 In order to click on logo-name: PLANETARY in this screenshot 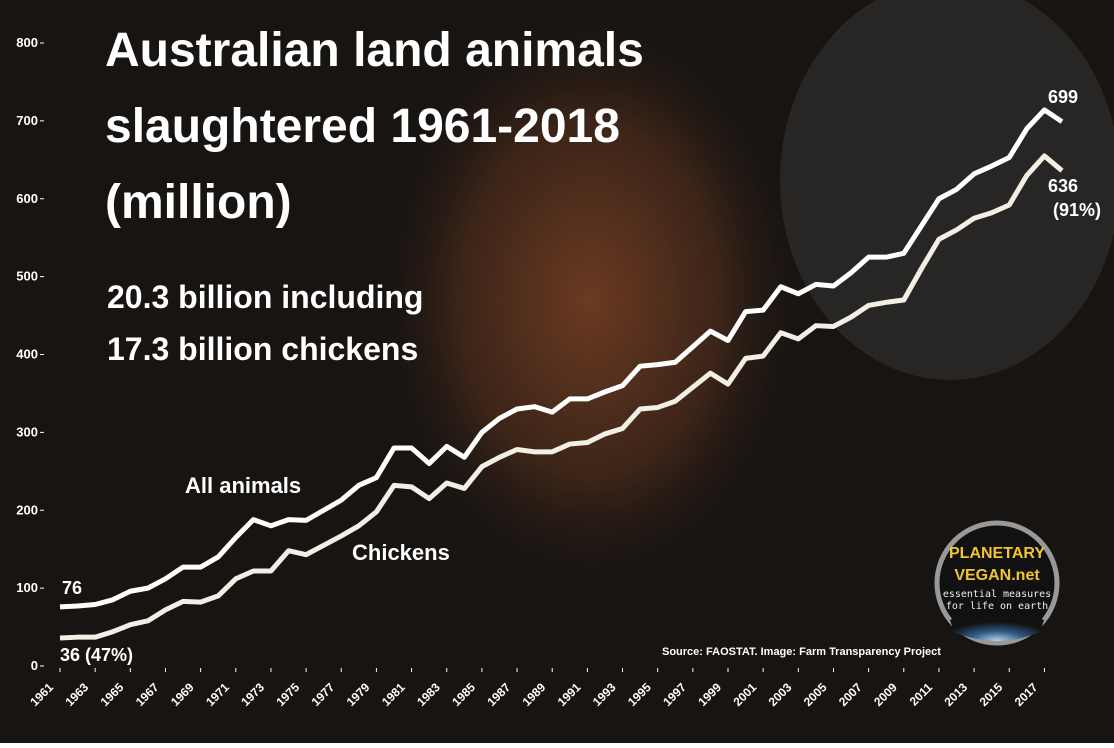, I will do `click(997, 553)`.